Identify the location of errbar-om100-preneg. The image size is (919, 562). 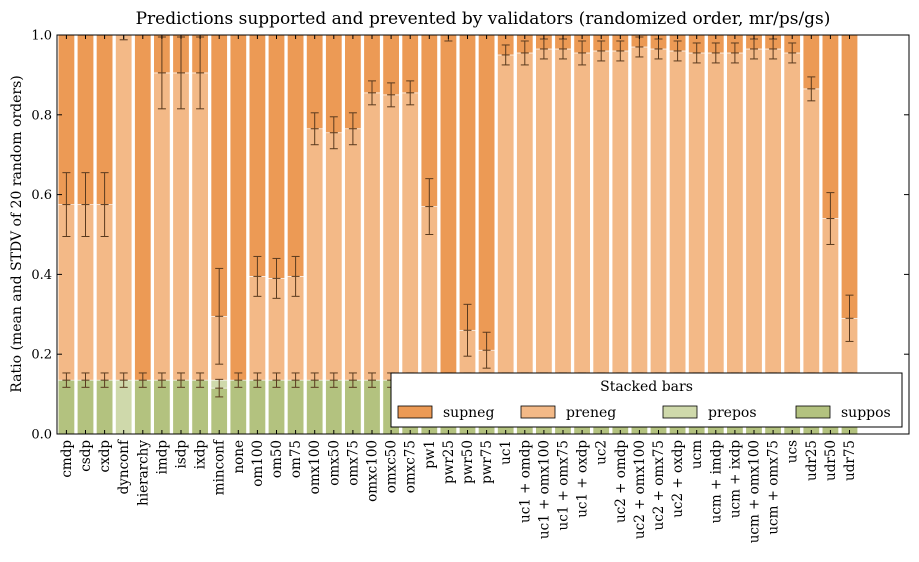
(257, 276).